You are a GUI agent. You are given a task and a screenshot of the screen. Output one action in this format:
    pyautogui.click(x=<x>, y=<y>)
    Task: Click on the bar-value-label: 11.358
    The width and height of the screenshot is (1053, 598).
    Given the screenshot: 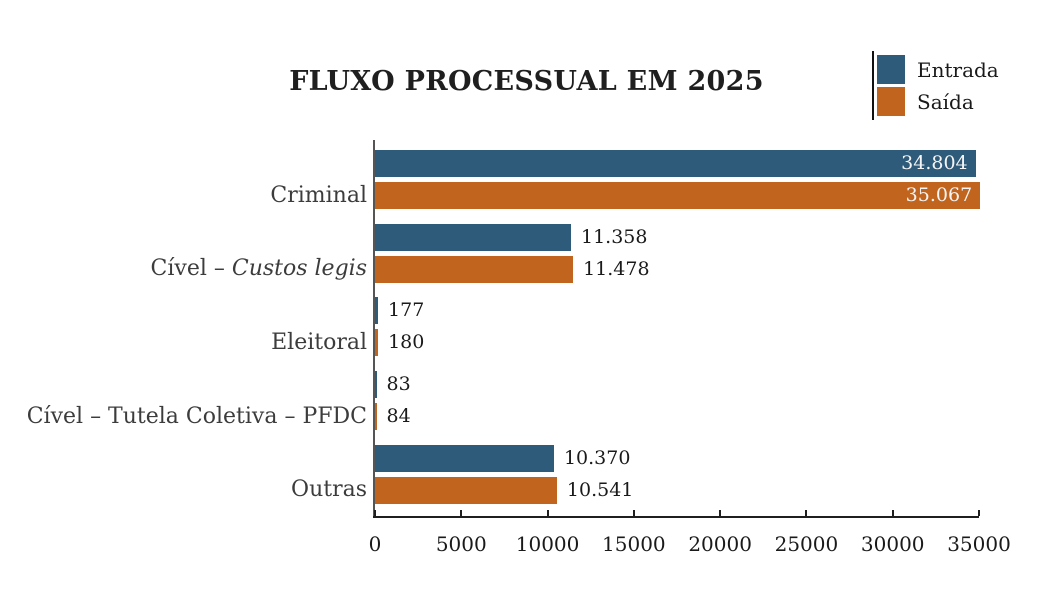 What is the action you would take?
    pyautogui.click(x=614, y=236)
    